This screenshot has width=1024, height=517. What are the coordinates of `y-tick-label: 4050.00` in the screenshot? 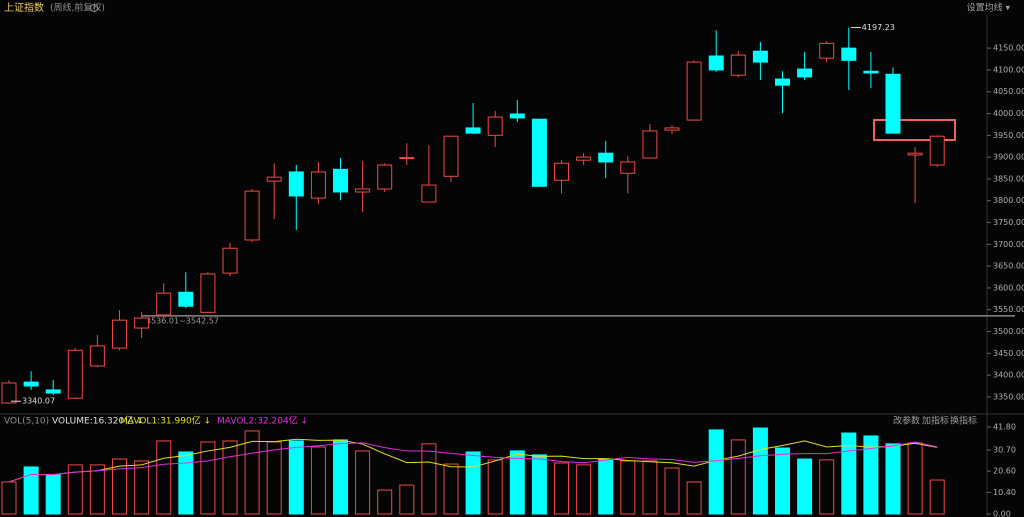 It's located at (1008, 91).